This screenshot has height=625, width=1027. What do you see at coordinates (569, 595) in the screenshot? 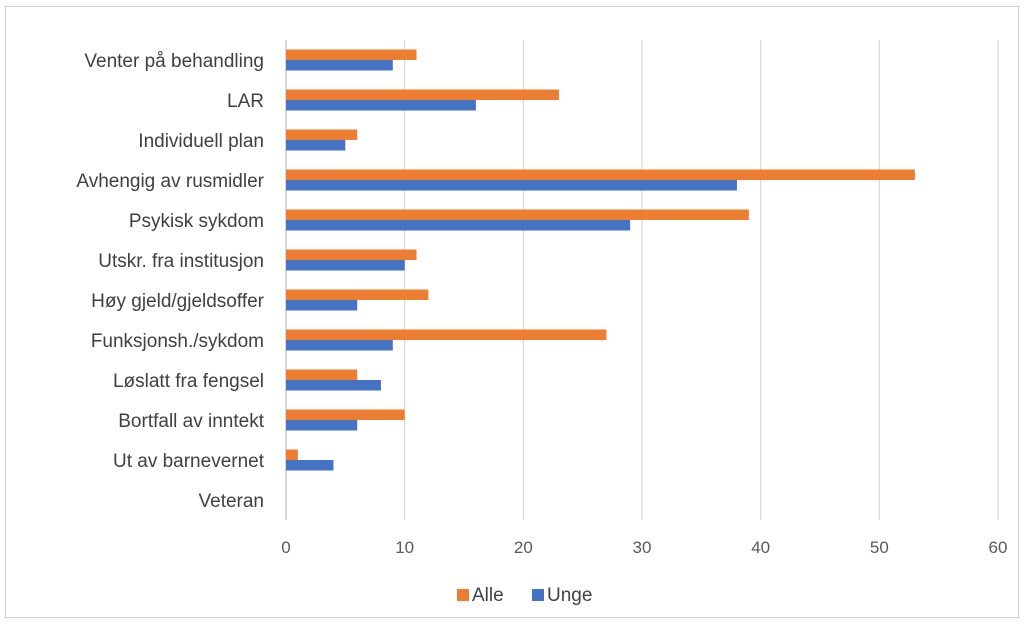
I see `legend-label: Unge` at bounding box center [569, 595].